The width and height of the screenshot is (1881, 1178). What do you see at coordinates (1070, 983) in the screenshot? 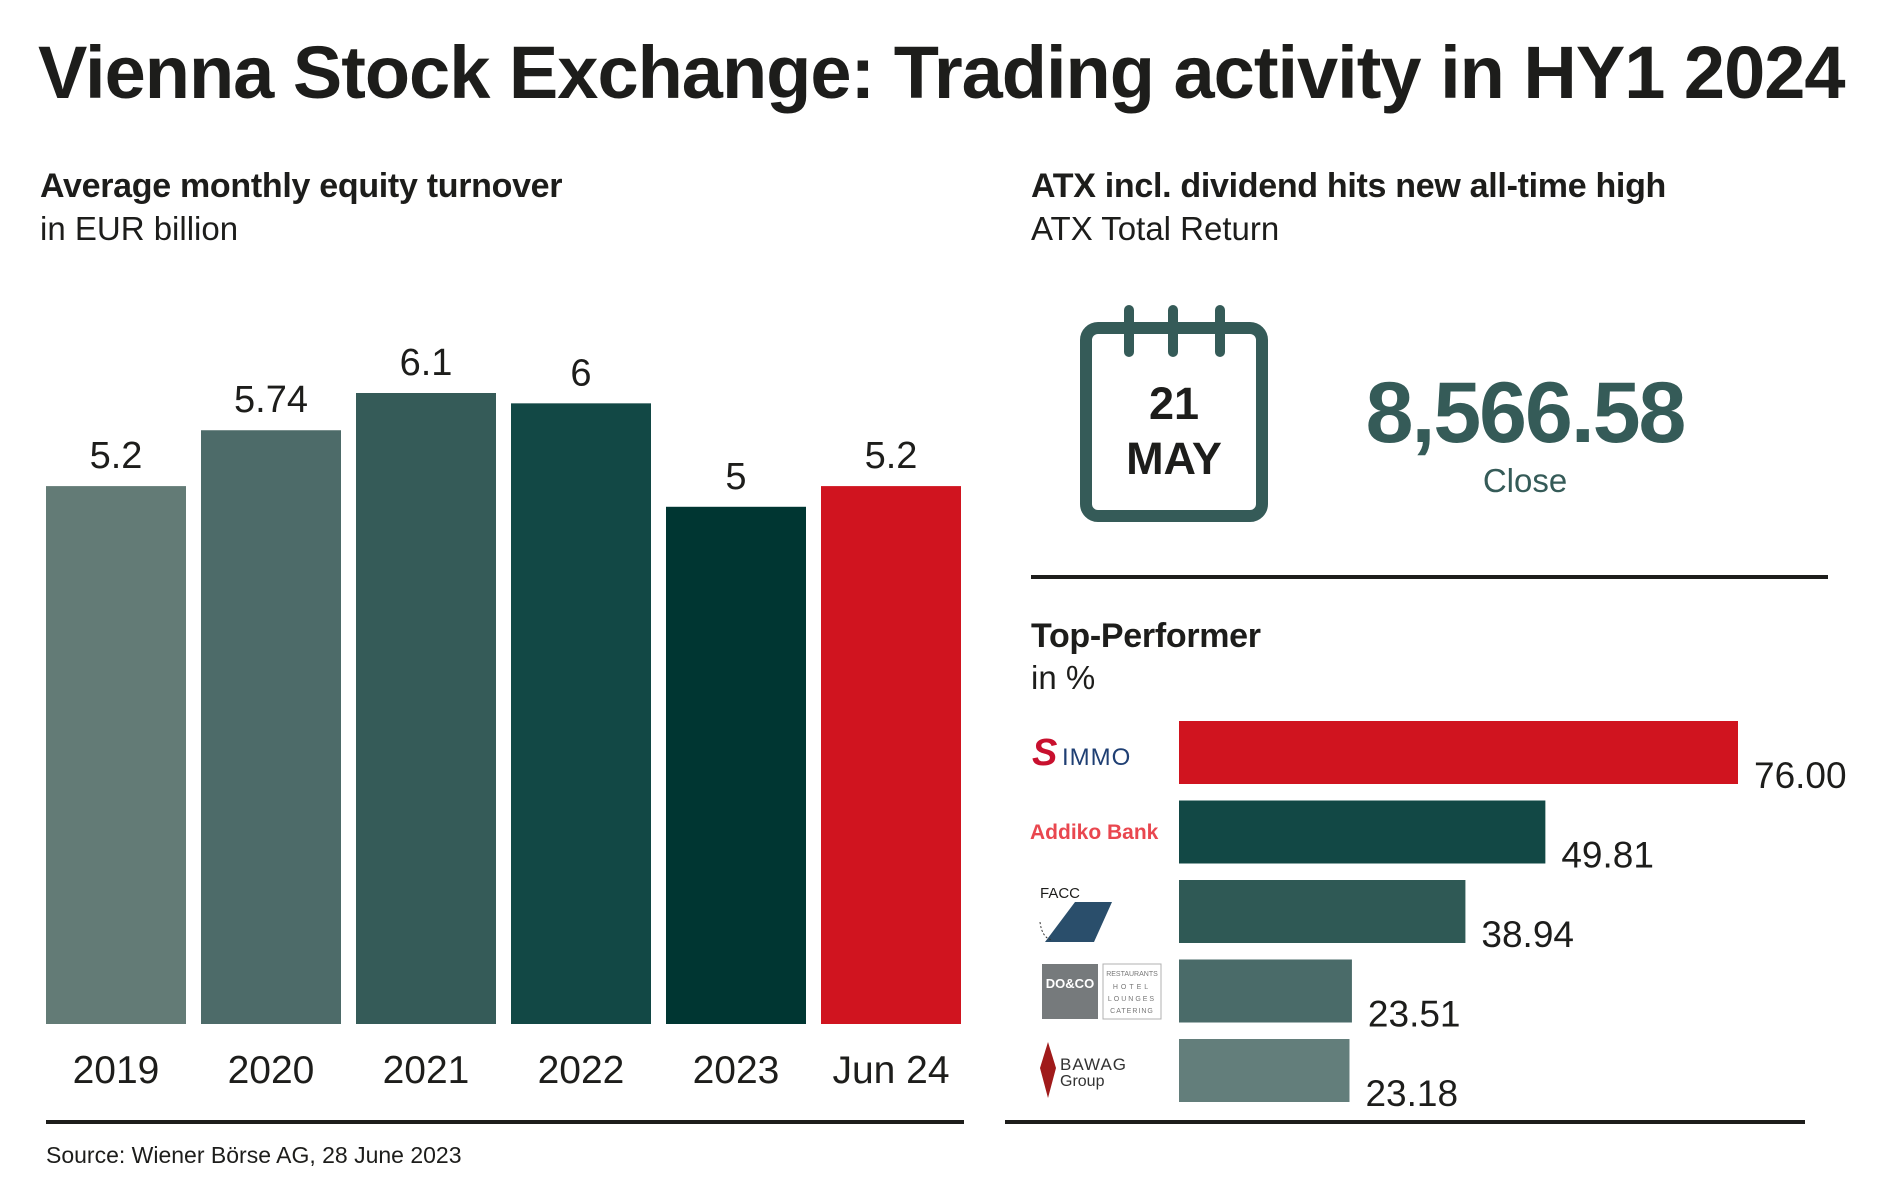
I see `svg-text: DO&CO` at bounding box center [1070, 983].